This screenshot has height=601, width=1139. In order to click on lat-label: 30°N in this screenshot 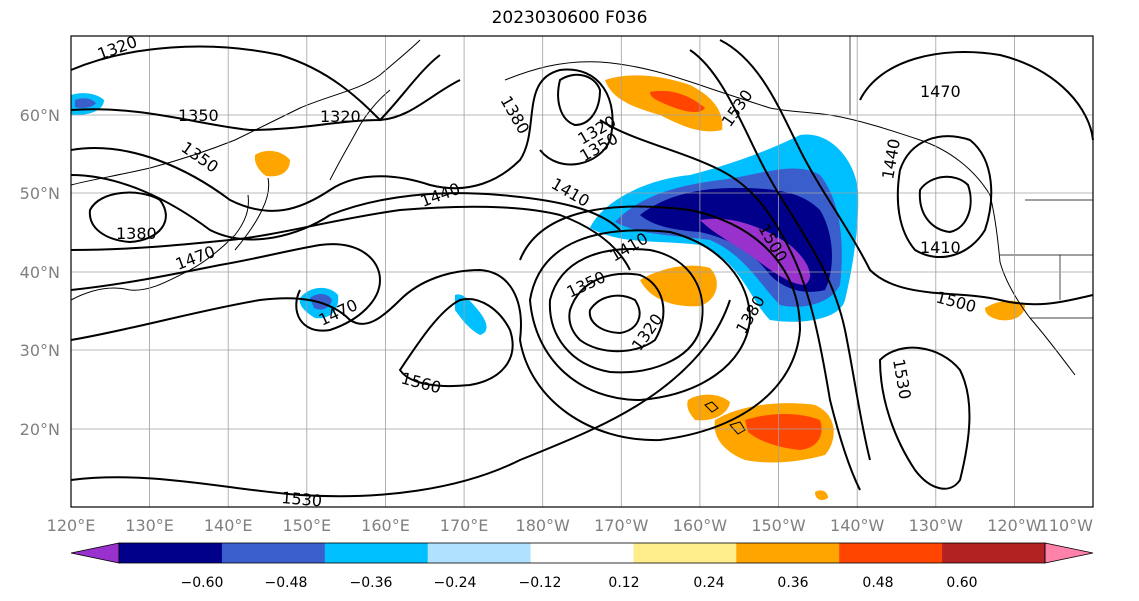, I will do `click(40, 350)`.